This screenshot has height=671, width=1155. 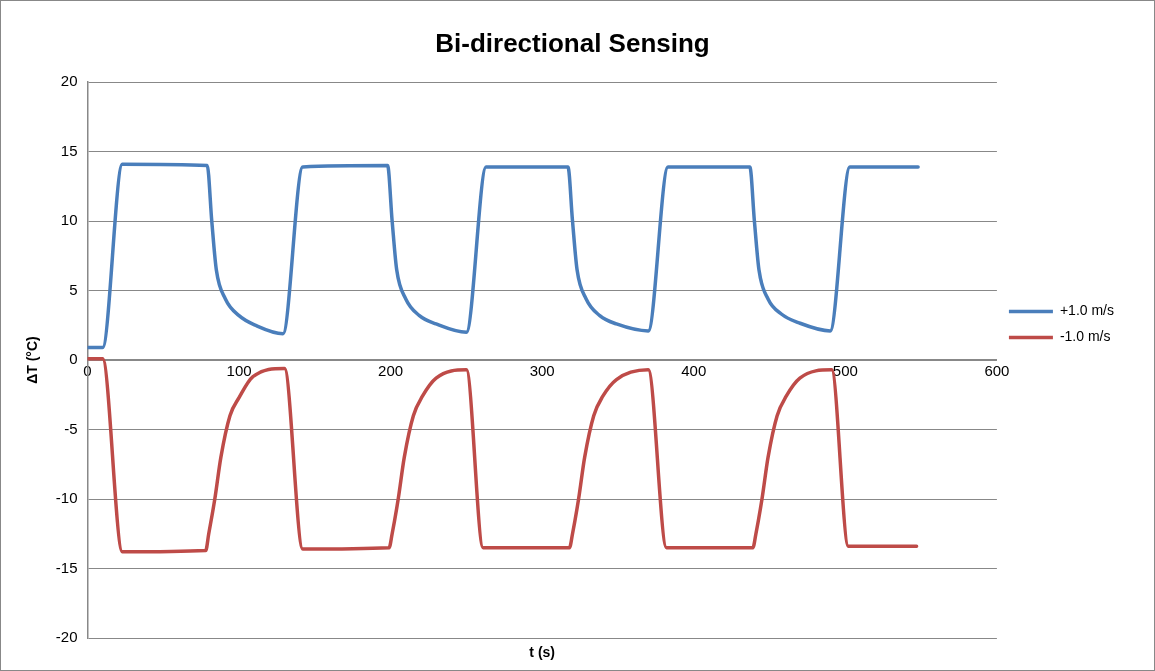 I want to click on y-tick-label: -5, so click(x=71, y=428).